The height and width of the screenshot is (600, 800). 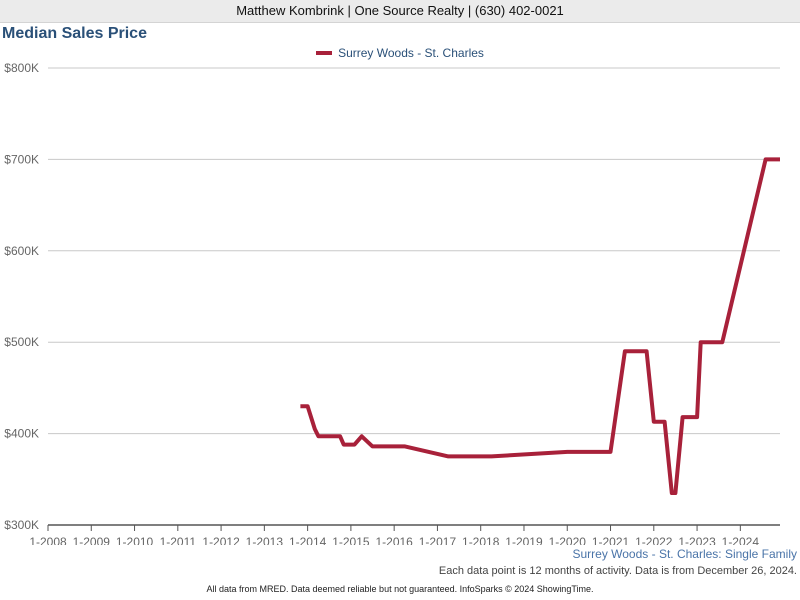 What do you see at coordinates (568, 540) in the screenshot?
I see `x-tick-label: 1-2020` at bounding box center [568, 540].